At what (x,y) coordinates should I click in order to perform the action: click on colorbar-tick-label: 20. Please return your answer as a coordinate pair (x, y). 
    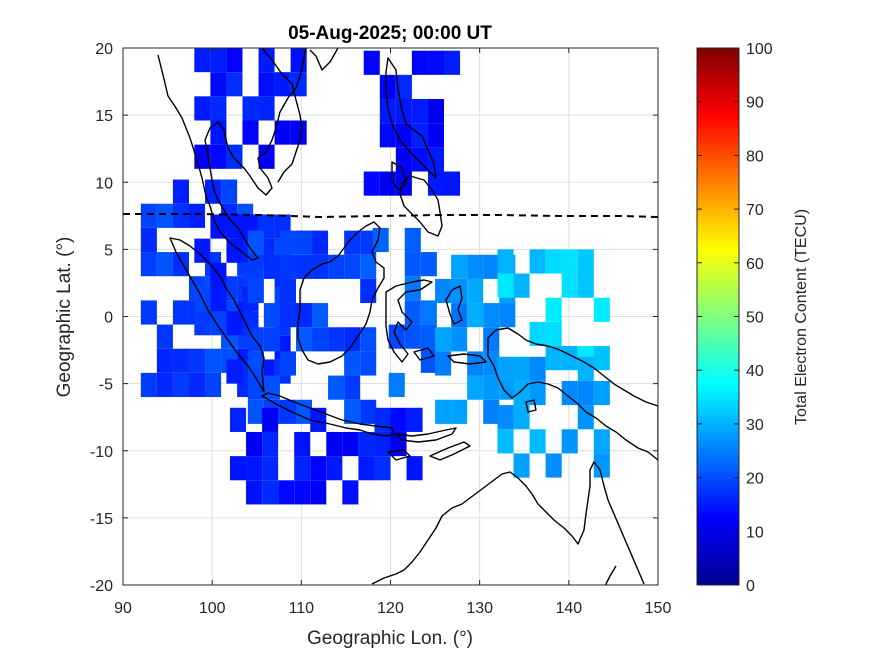
    Looking at the image, I should click on (755, 479).